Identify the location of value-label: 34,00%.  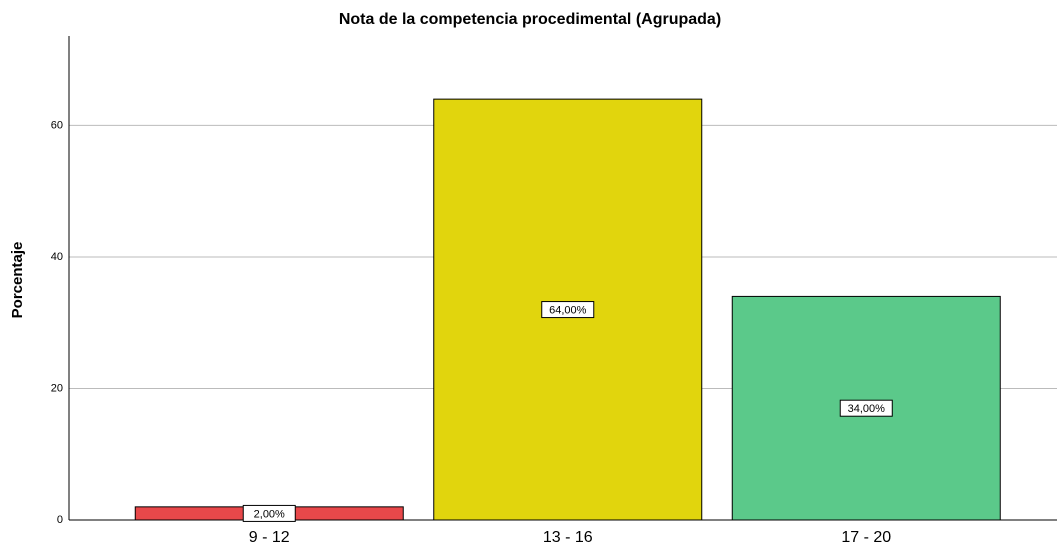
(867, 409).